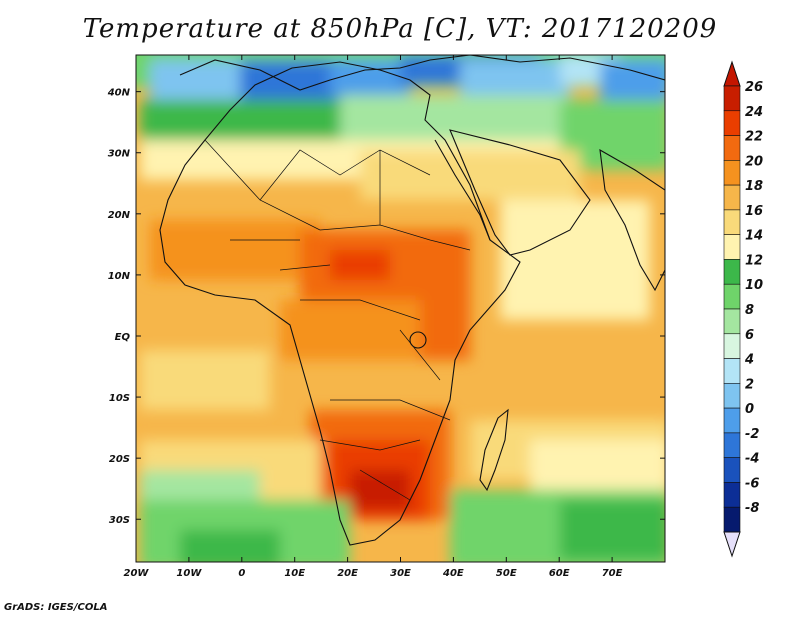 The image size is (800, 618). What do you see at coordinates (119, 93) in the screenshot?
I see `y-tick-label: 40N` at bounding box center [119, 93].